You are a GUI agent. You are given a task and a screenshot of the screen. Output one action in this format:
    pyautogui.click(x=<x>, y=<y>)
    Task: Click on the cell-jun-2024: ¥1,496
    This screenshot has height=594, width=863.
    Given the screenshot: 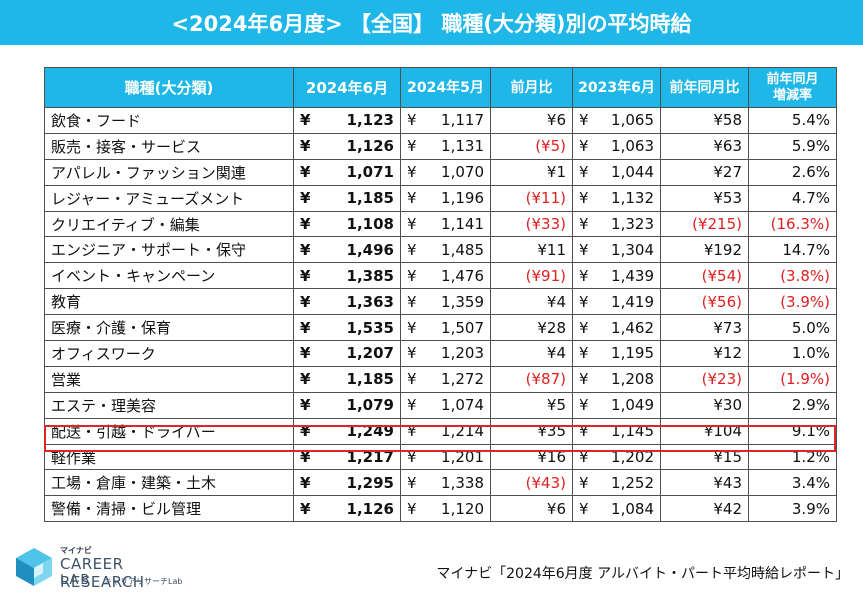 What is the action you would take?
    pyautogui.click(x=347, y=250)
    